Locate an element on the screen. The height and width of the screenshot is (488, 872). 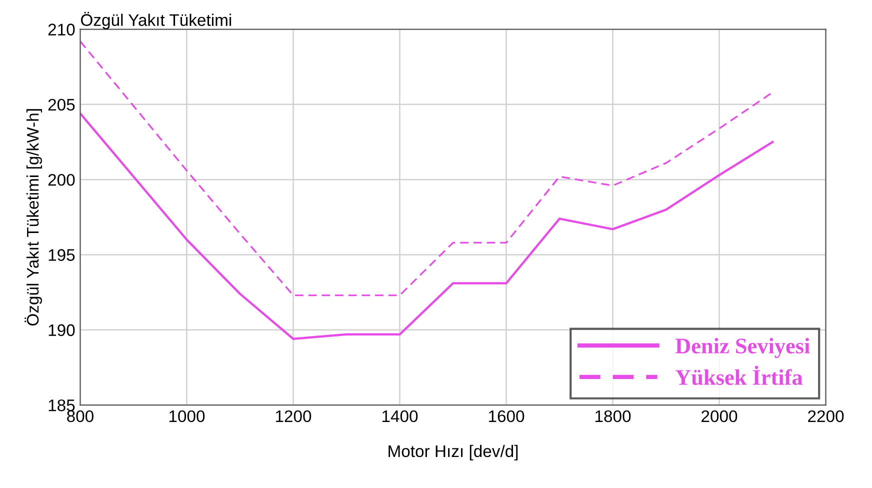
x-tick-label: 1600 is located at coordinates (506, 416).